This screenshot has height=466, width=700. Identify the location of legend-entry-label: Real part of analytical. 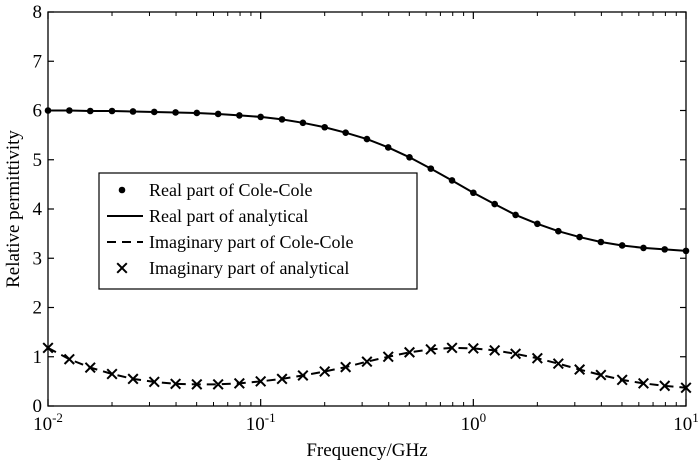
(228, 216).